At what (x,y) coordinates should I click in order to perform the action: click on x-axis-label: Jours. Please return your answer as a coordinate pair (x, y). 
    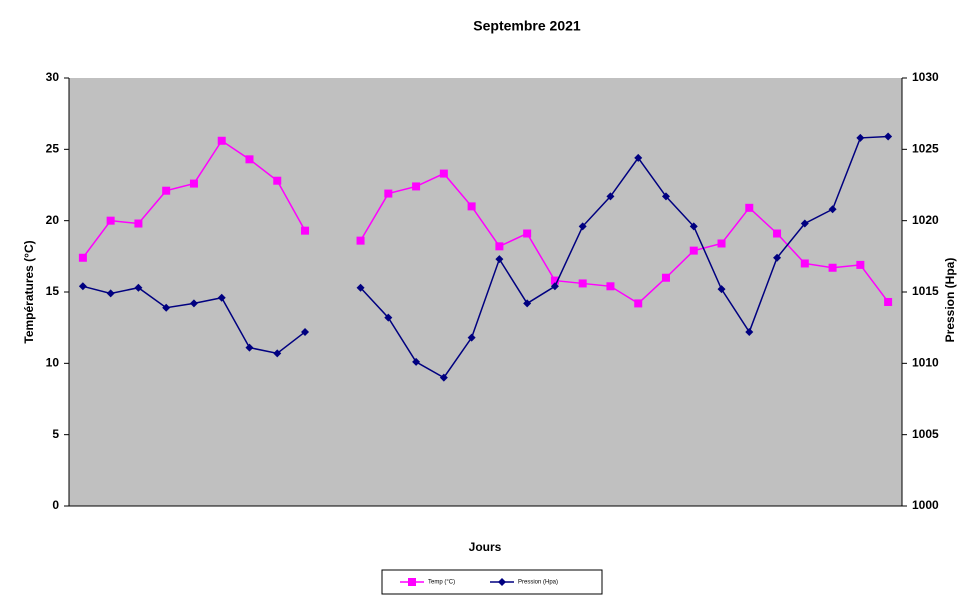
    Looking at the image, I should click on (485, 547).